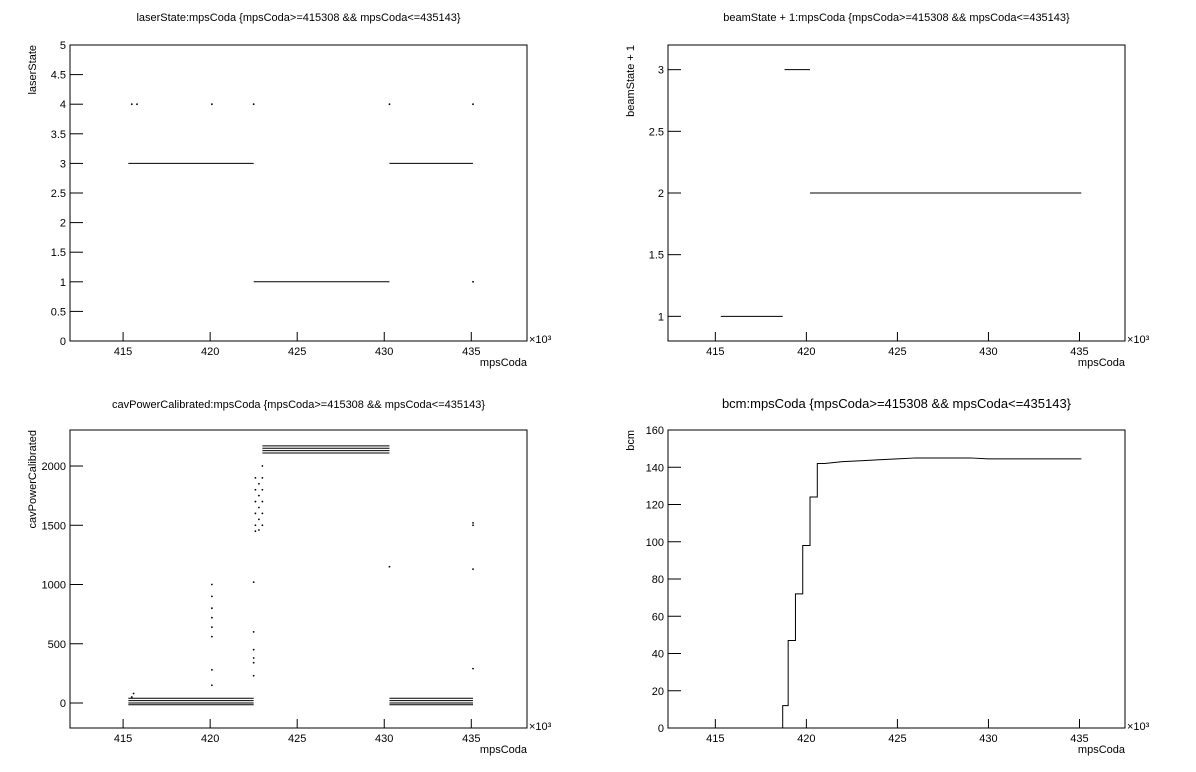 The height and width of the screenshot is (772, 1196). I want to click on y-tick-label: 500, so click(57, 645).